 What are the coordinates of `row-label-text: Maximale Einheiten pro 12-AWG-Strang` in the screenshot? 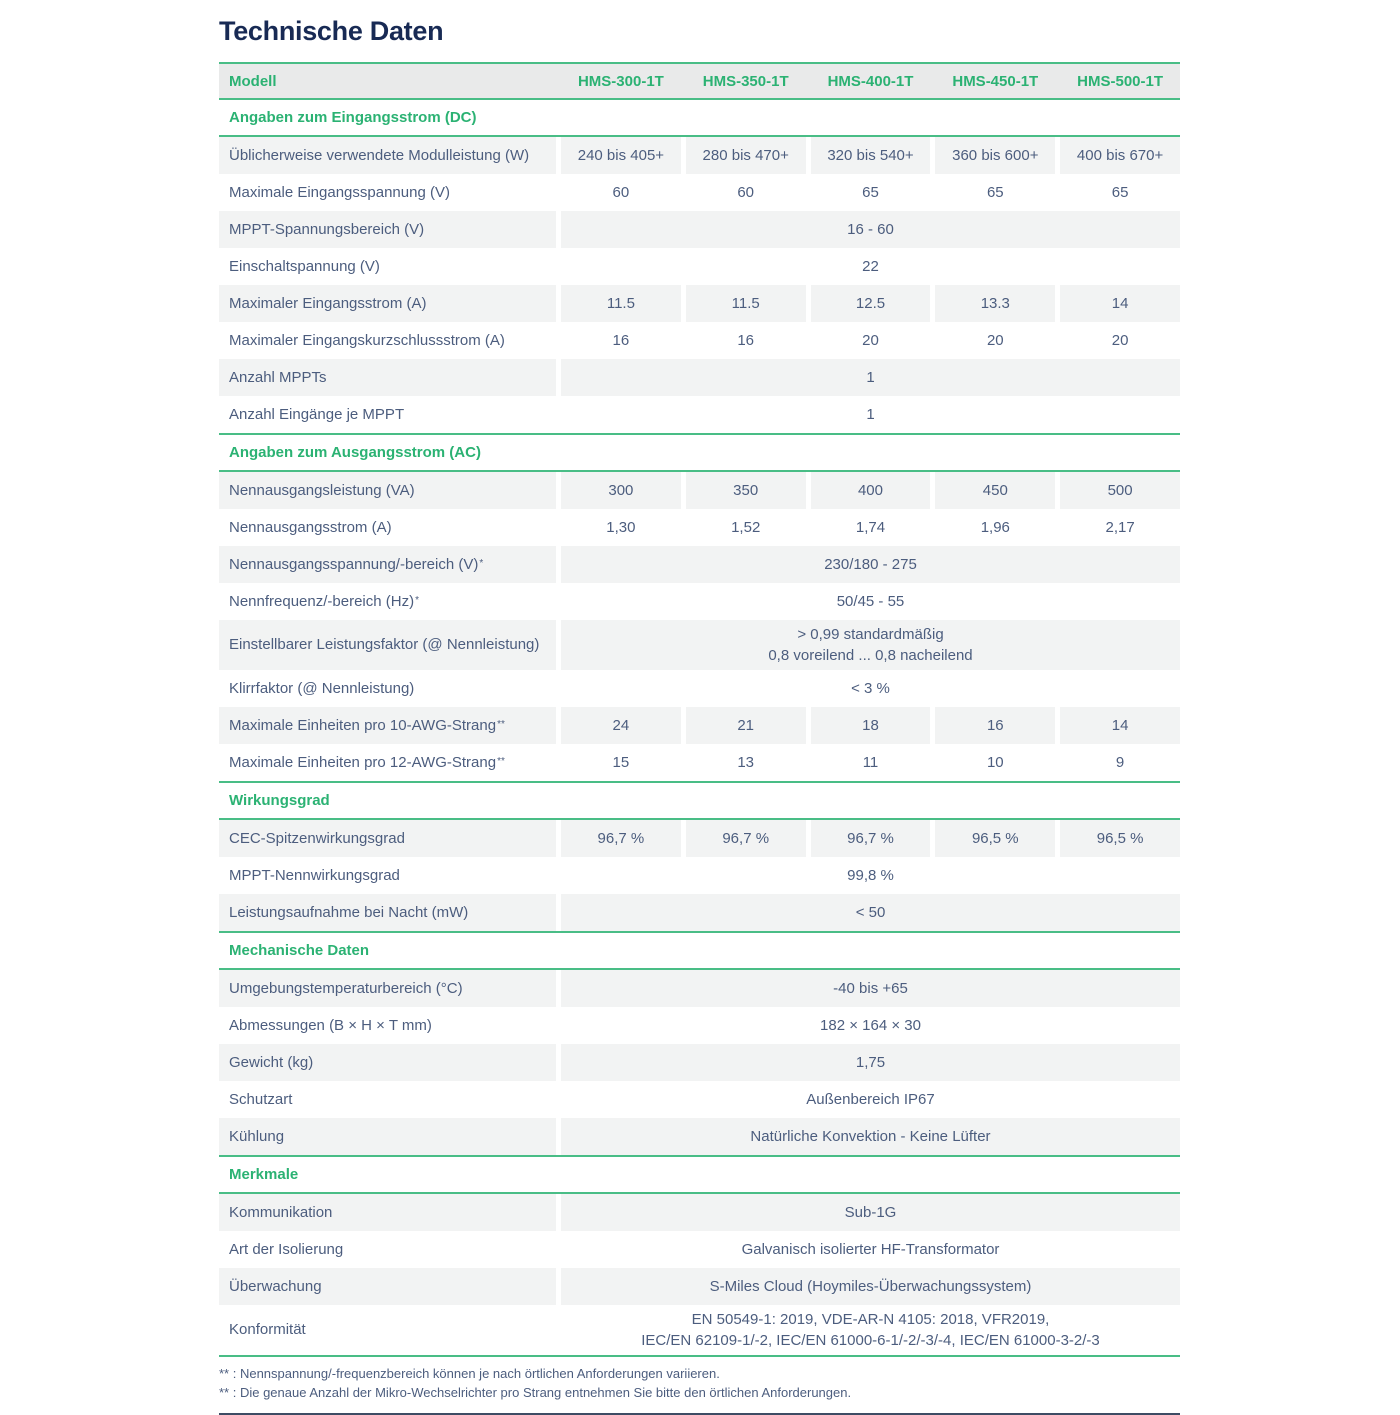 It's located at (363, 762).